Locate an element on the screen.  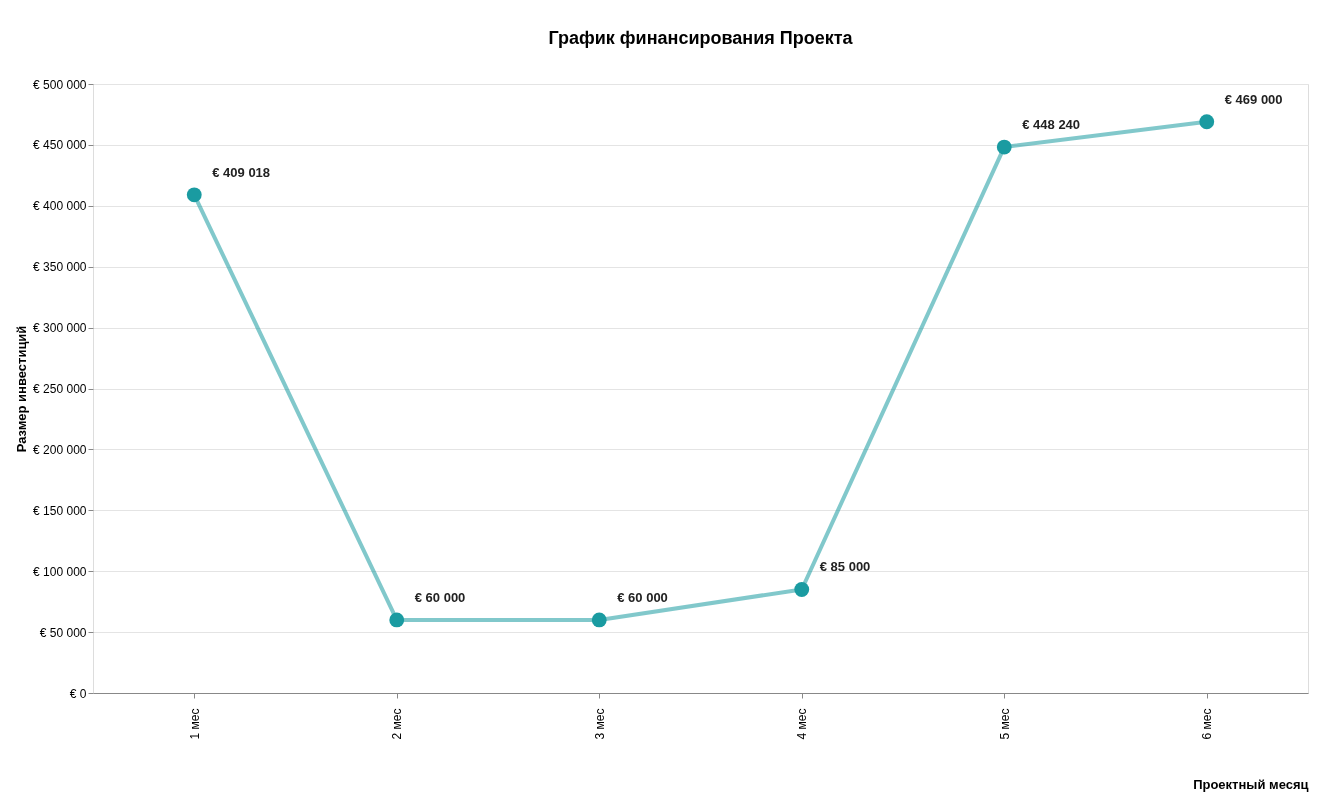
data-label: € 85 000 is located at coordinates (845, 567).